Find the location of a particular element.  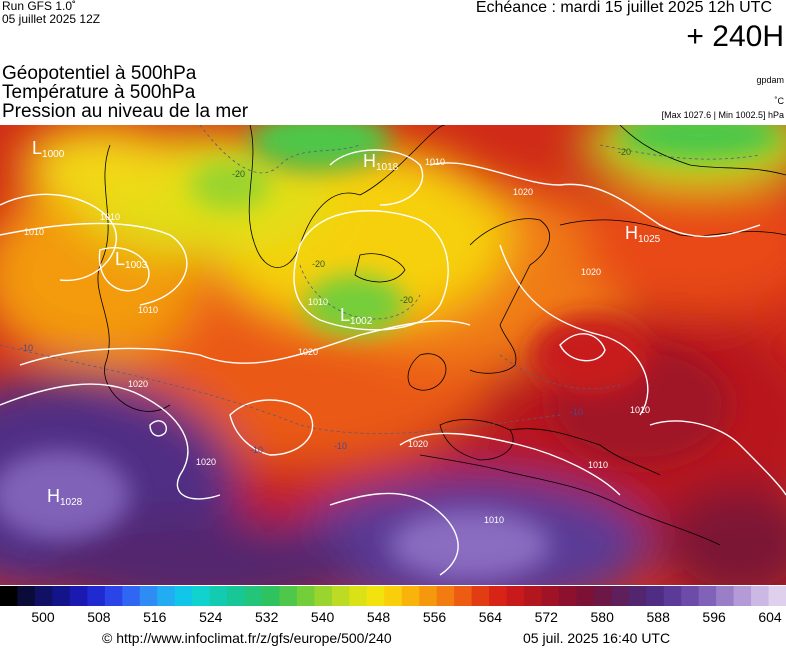

color-scale-tick: 532 is located at coordinates (267, 617).